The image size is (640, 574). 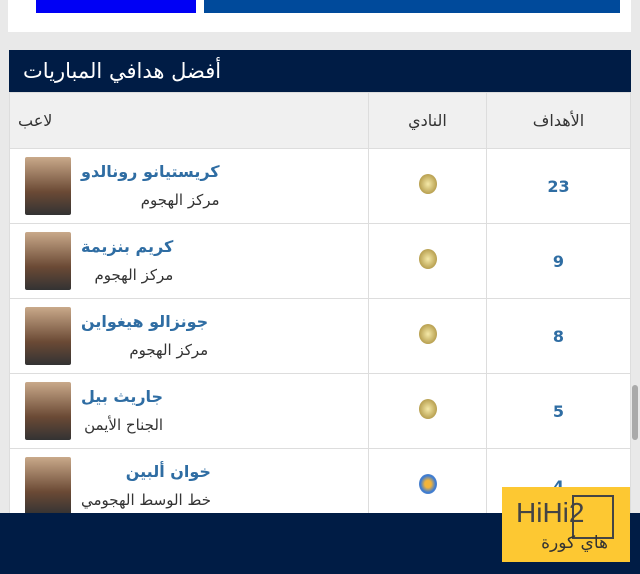 I want to click on blue-button-right, so click(x=412, y=6).